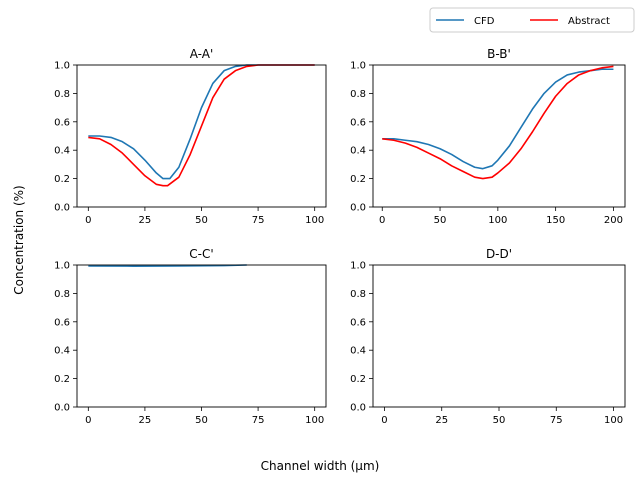 The image size is (640, 480). I want to click on x-tick-label: 200, so click(613, 220).